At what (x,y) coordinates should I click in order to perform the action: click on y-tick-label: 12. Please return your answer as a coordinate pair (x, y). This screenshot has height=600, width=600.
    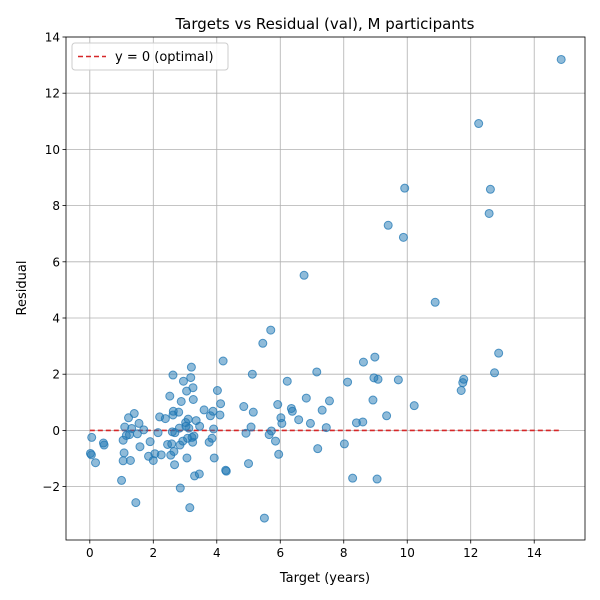
    Looking at the image, I should click on (52, 94).